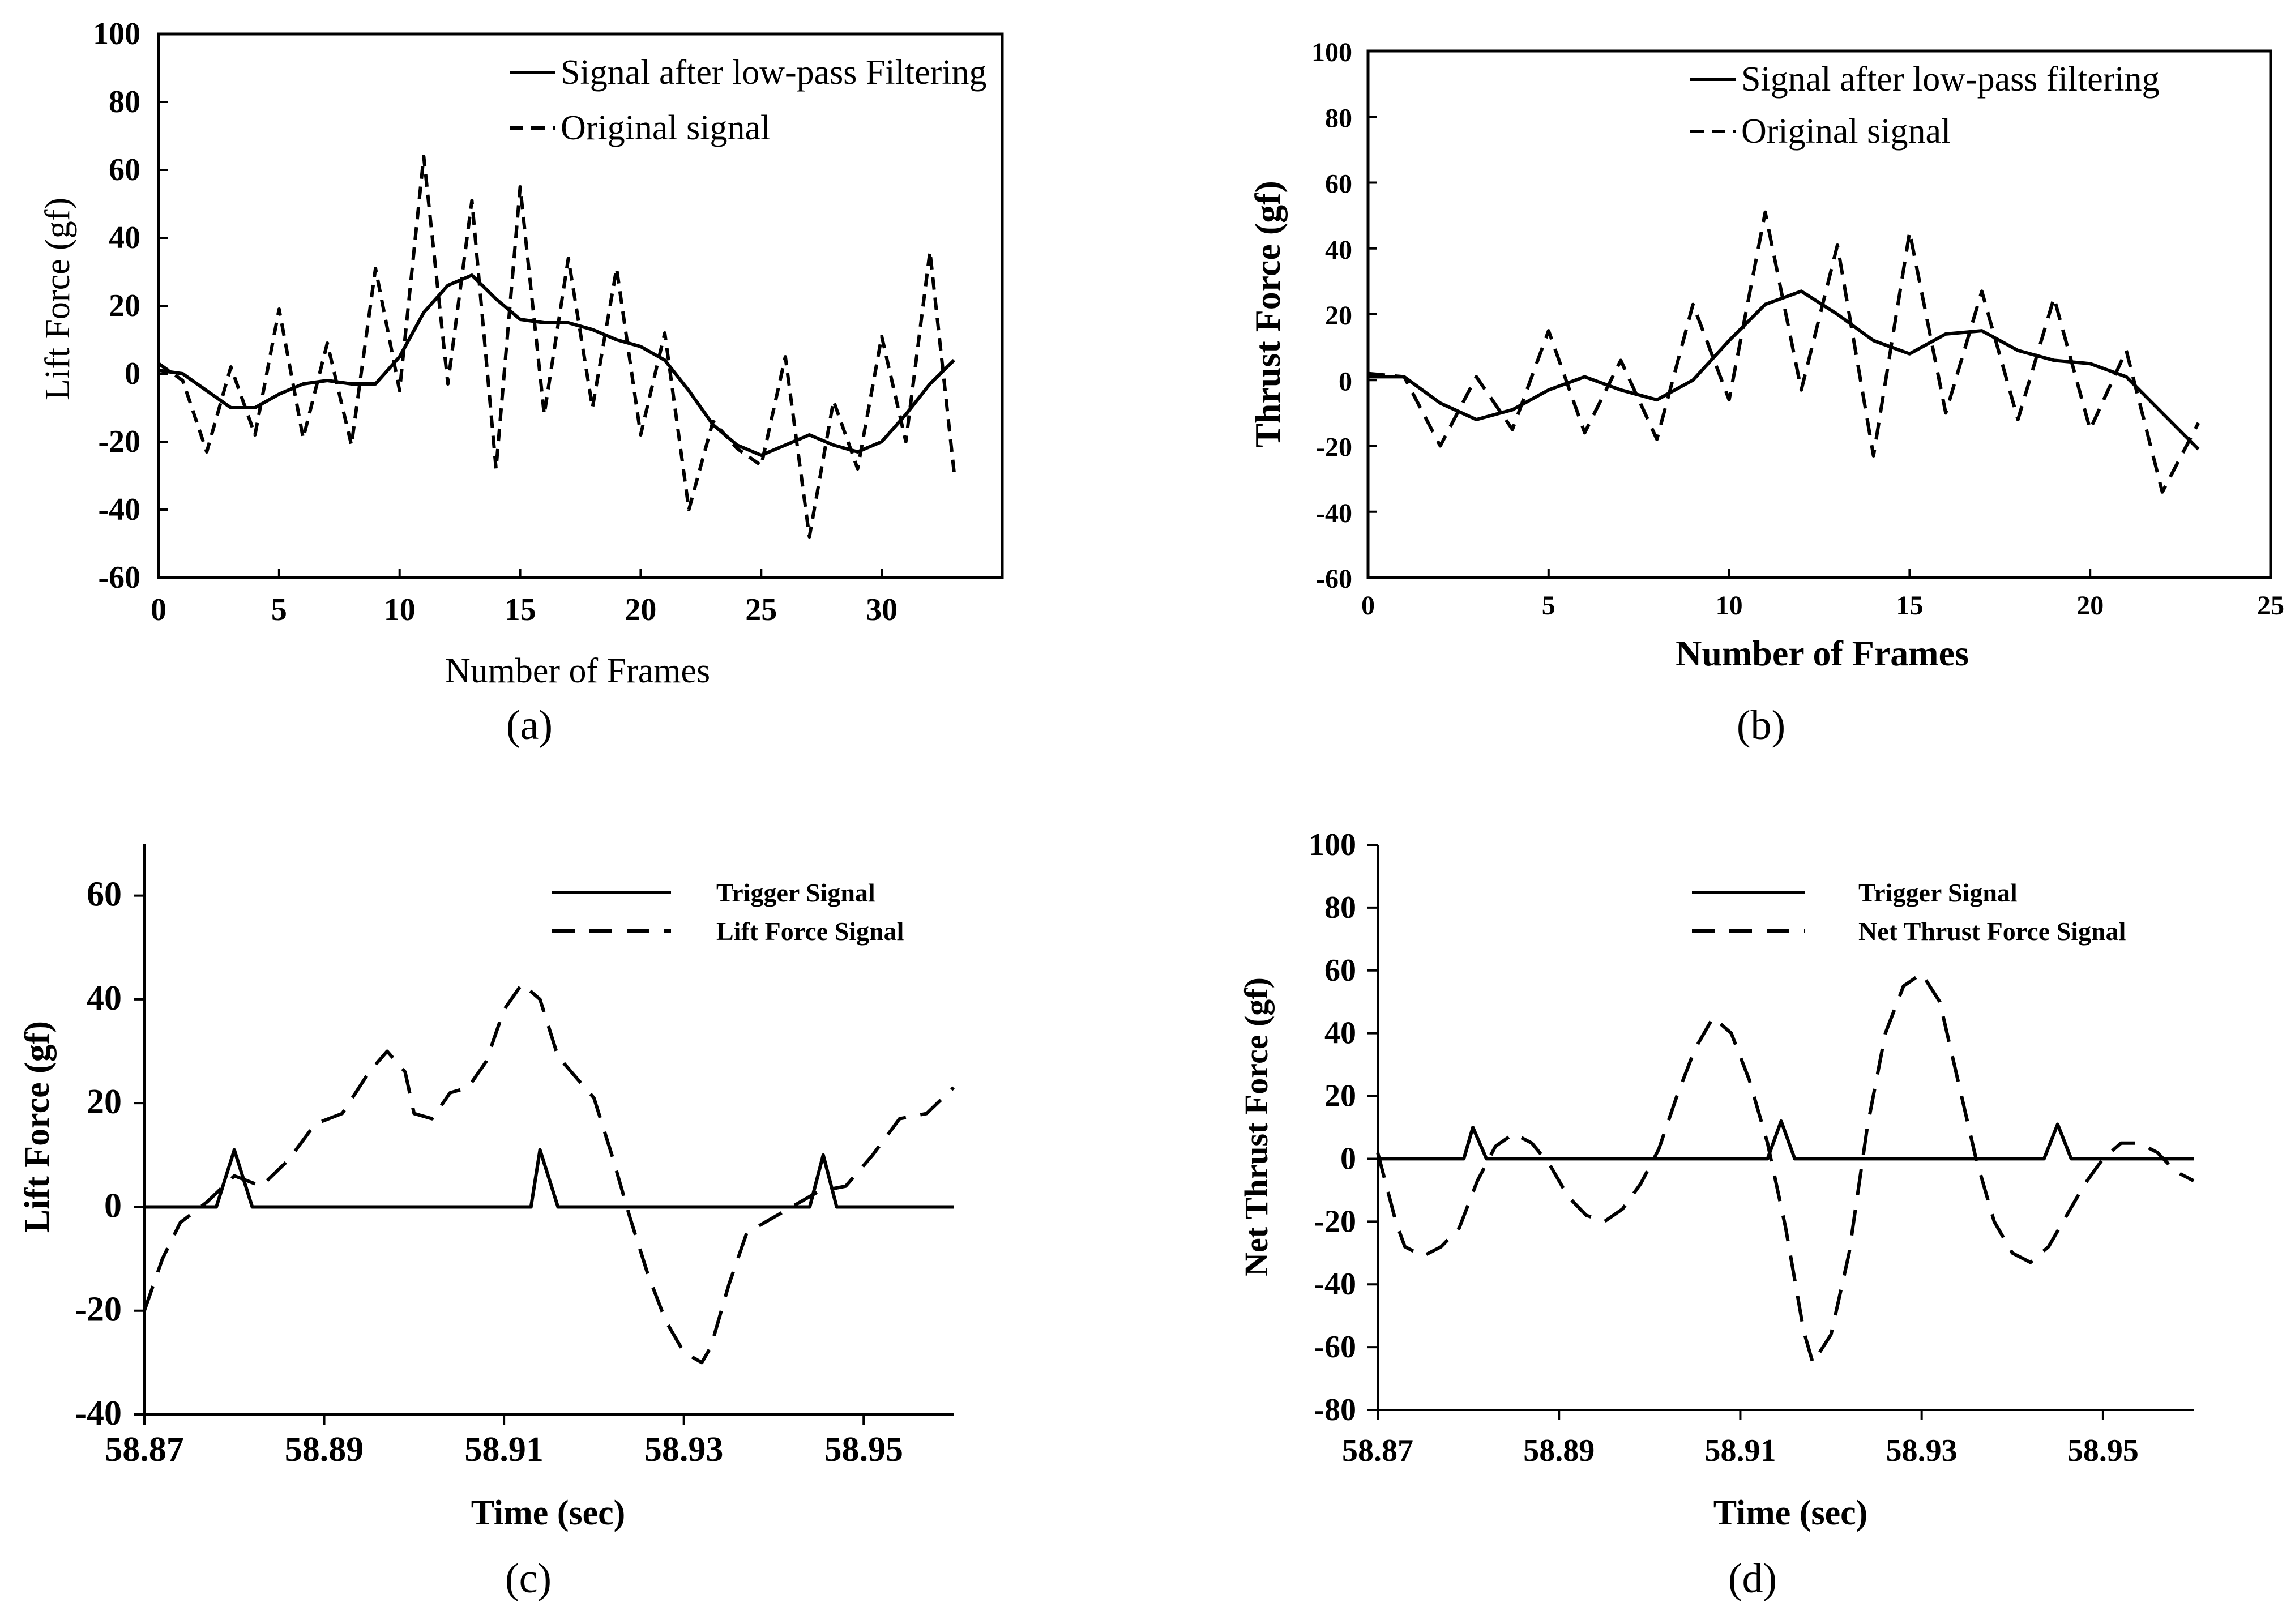 Image resolution: width=2295 pixels, height=1624 pixels. Describe the element at coordinates (520, 609) in the screenshot. I see `x-tick-label-a-3: 15` at that location.